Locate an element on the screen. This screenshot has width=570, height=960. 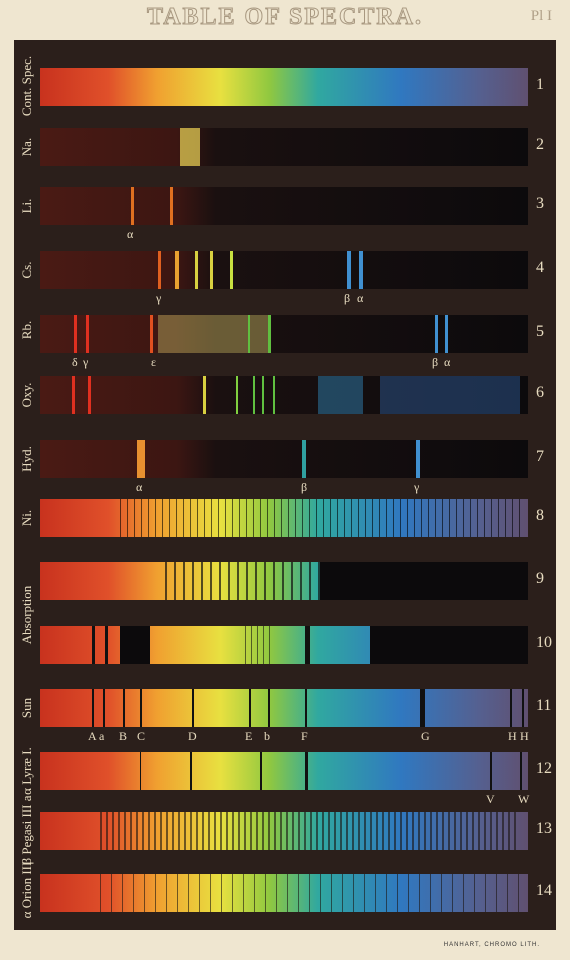
credit: HANHART, CHROMO LITH. is located at coordinates (491, 945).